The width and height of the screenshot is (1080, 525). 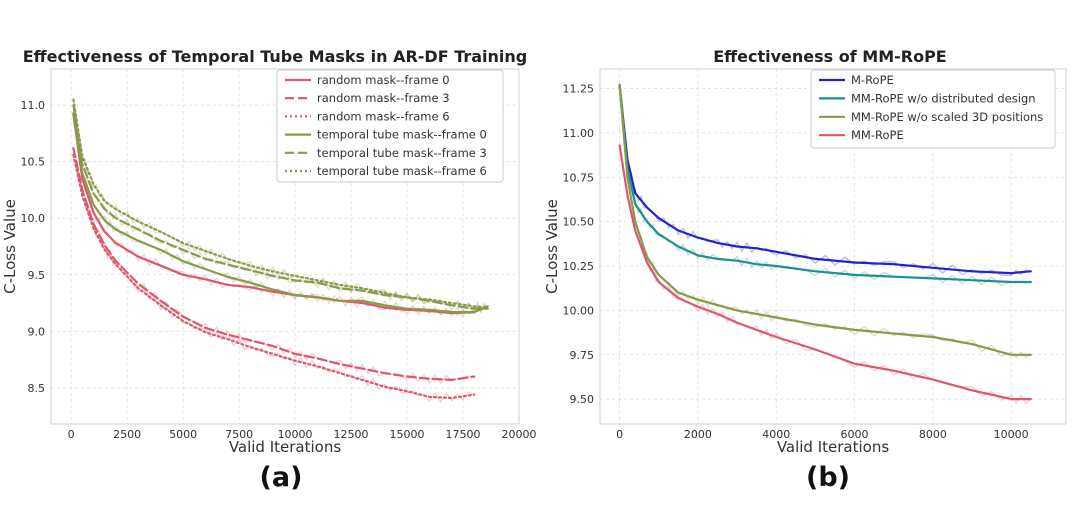 I want to click on y-tick-label: 9.5, so click(x=37, y=275).